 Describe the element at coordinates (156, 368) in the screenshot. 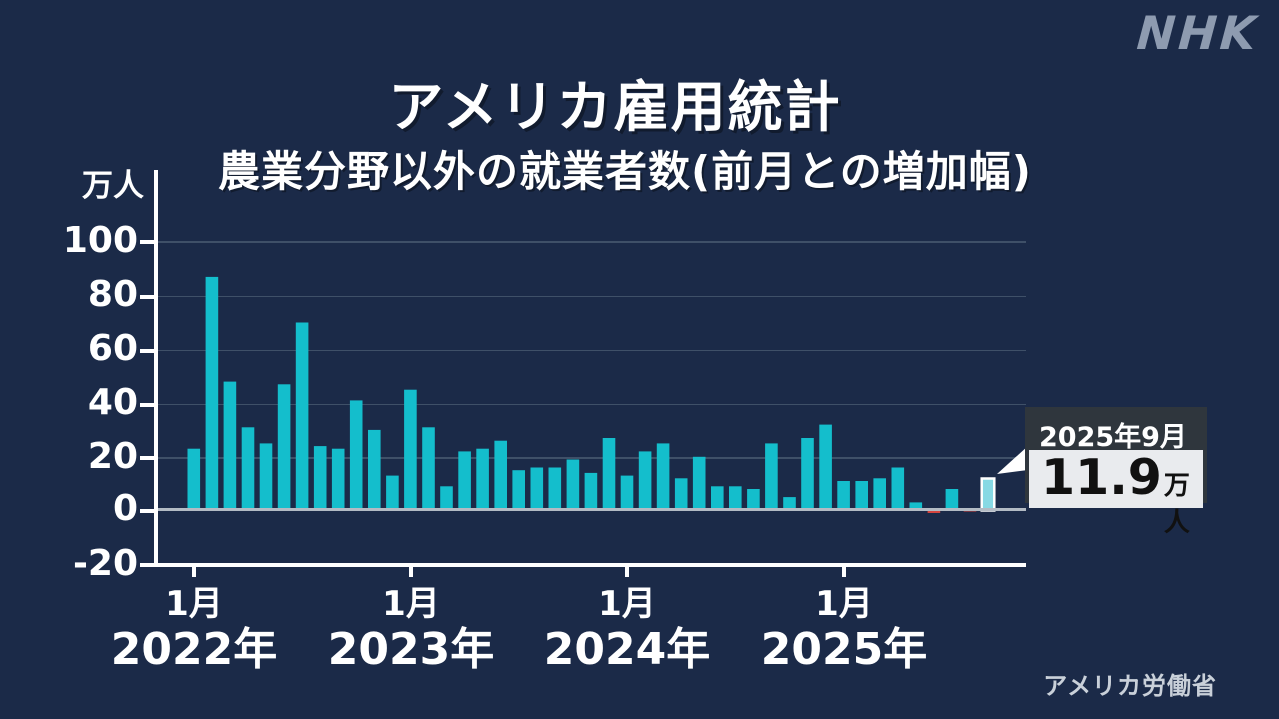

I see `y-axis-line` at that location.